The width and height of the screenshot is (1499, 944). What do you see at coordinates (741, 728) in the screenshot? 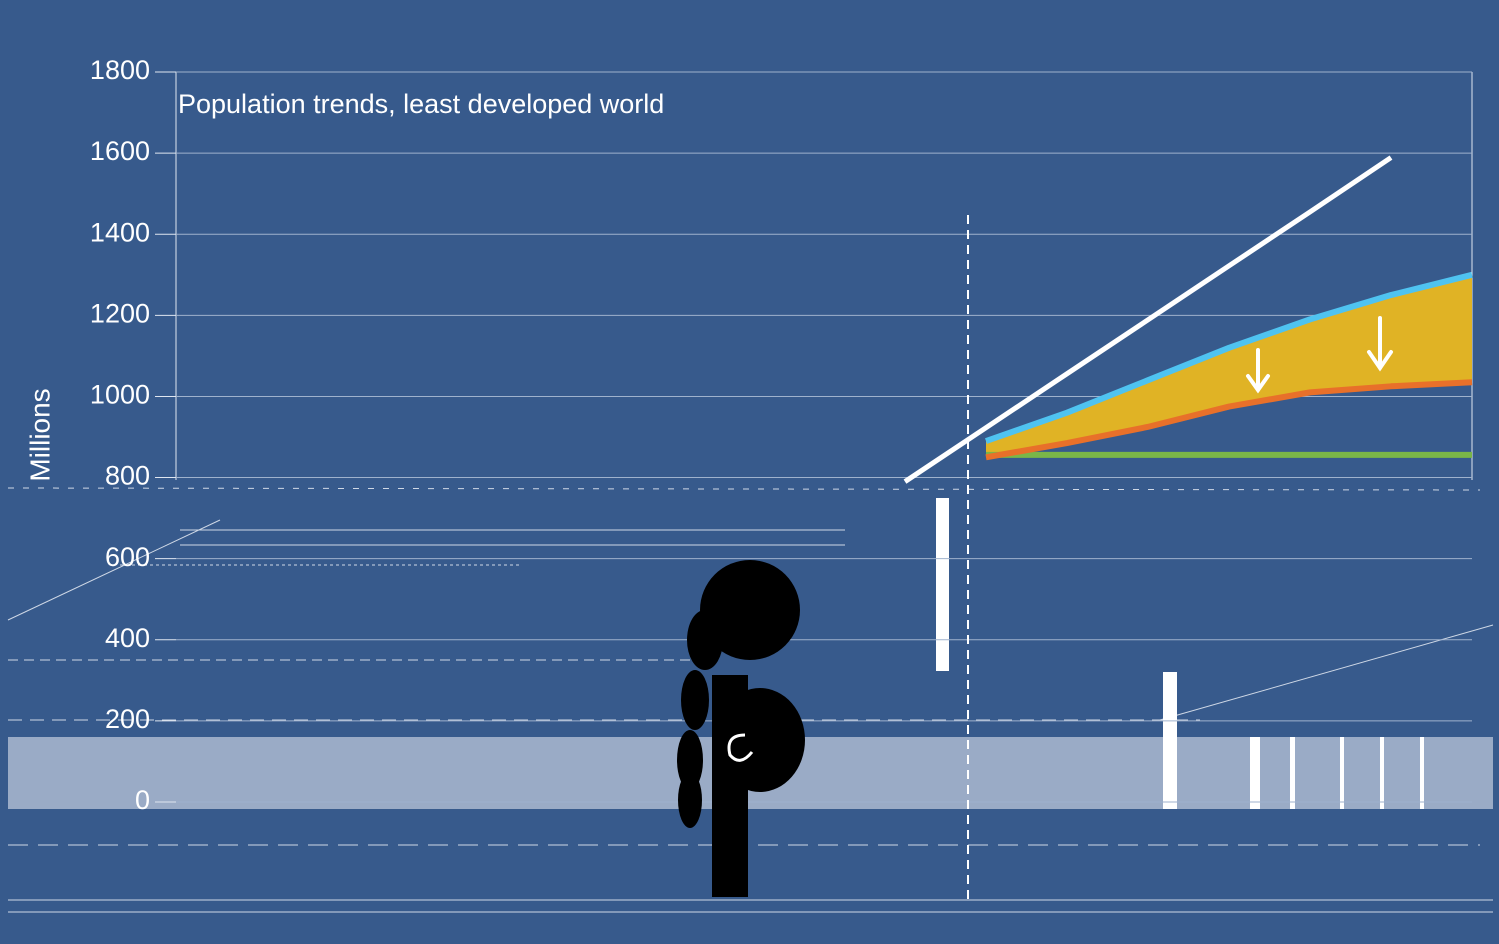
I see `silhouette` at bounding box center [741, 728].